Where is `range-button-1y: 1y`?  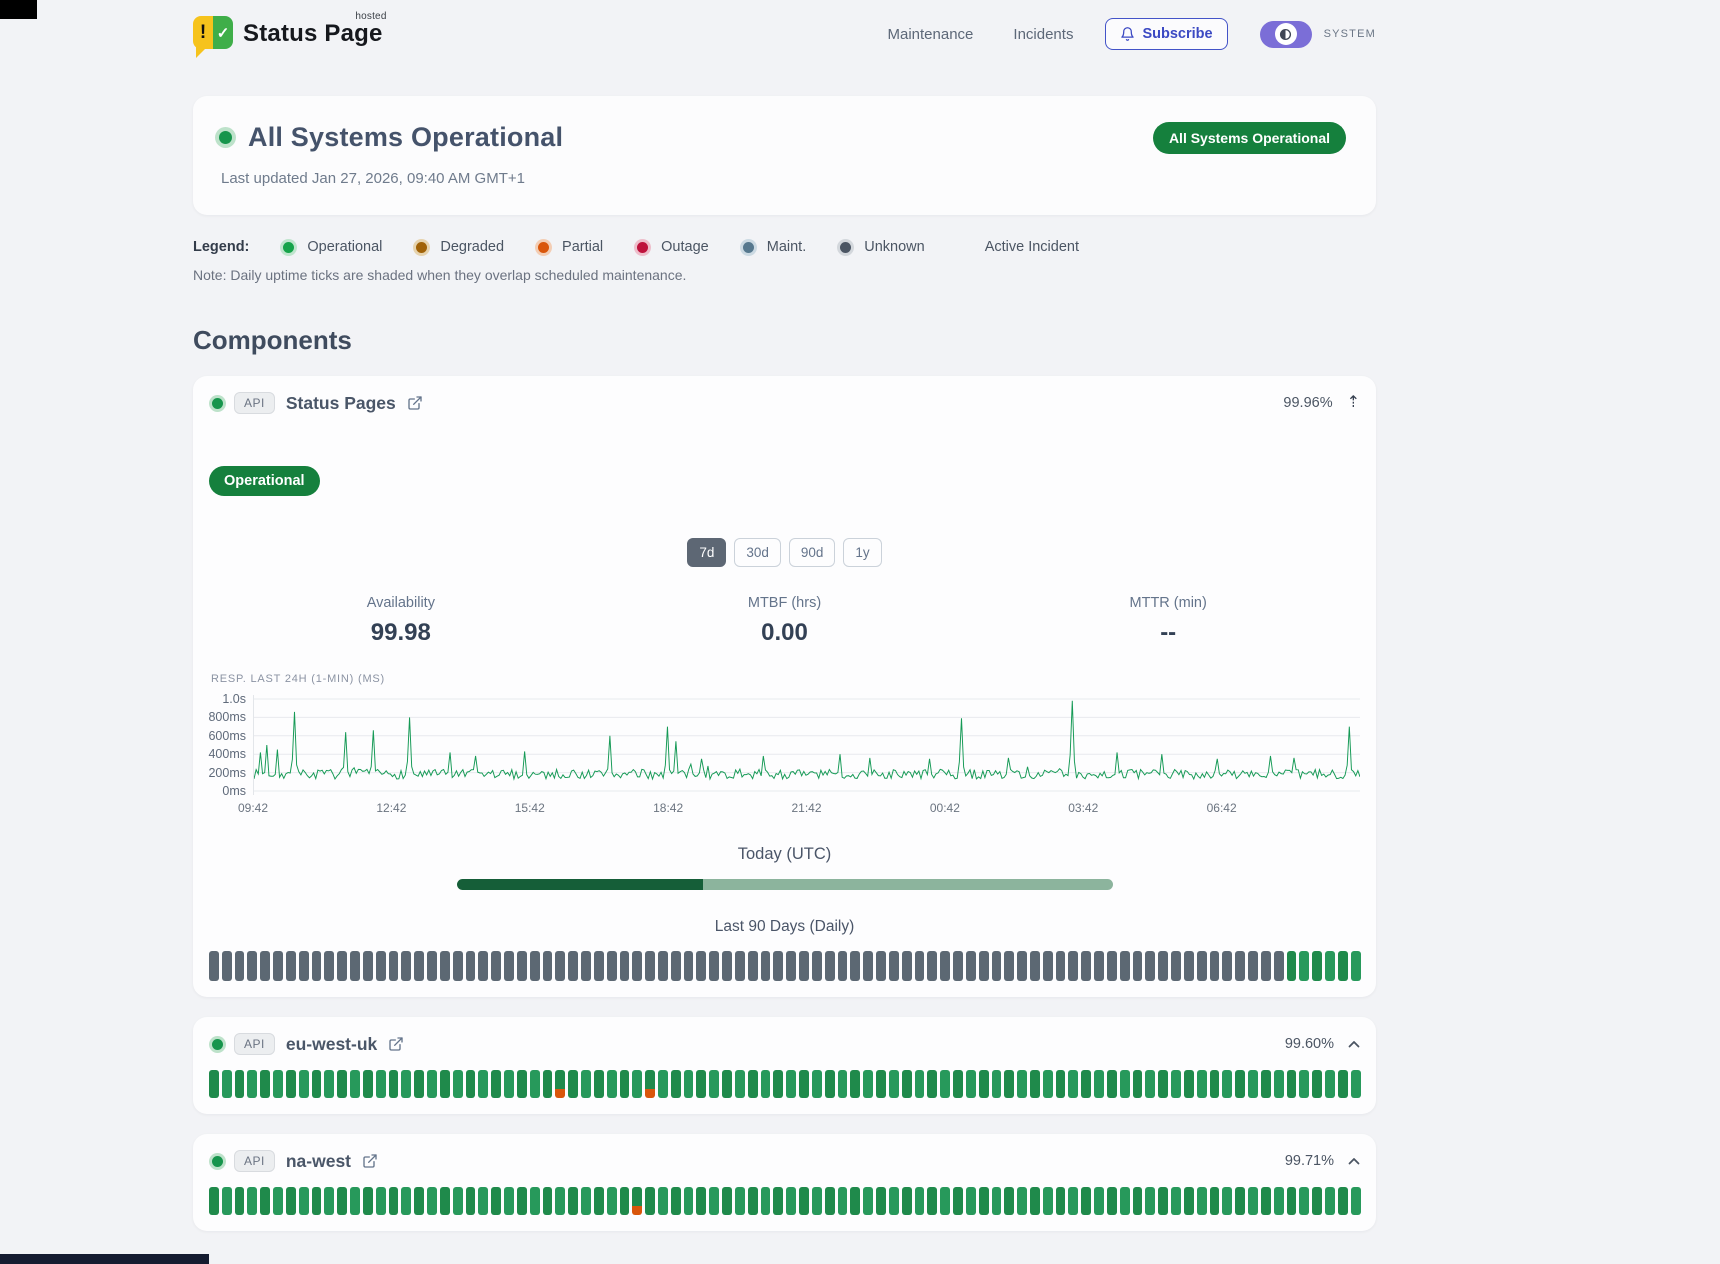 range-button-1y: 1y is located at coordinates (862, 552).